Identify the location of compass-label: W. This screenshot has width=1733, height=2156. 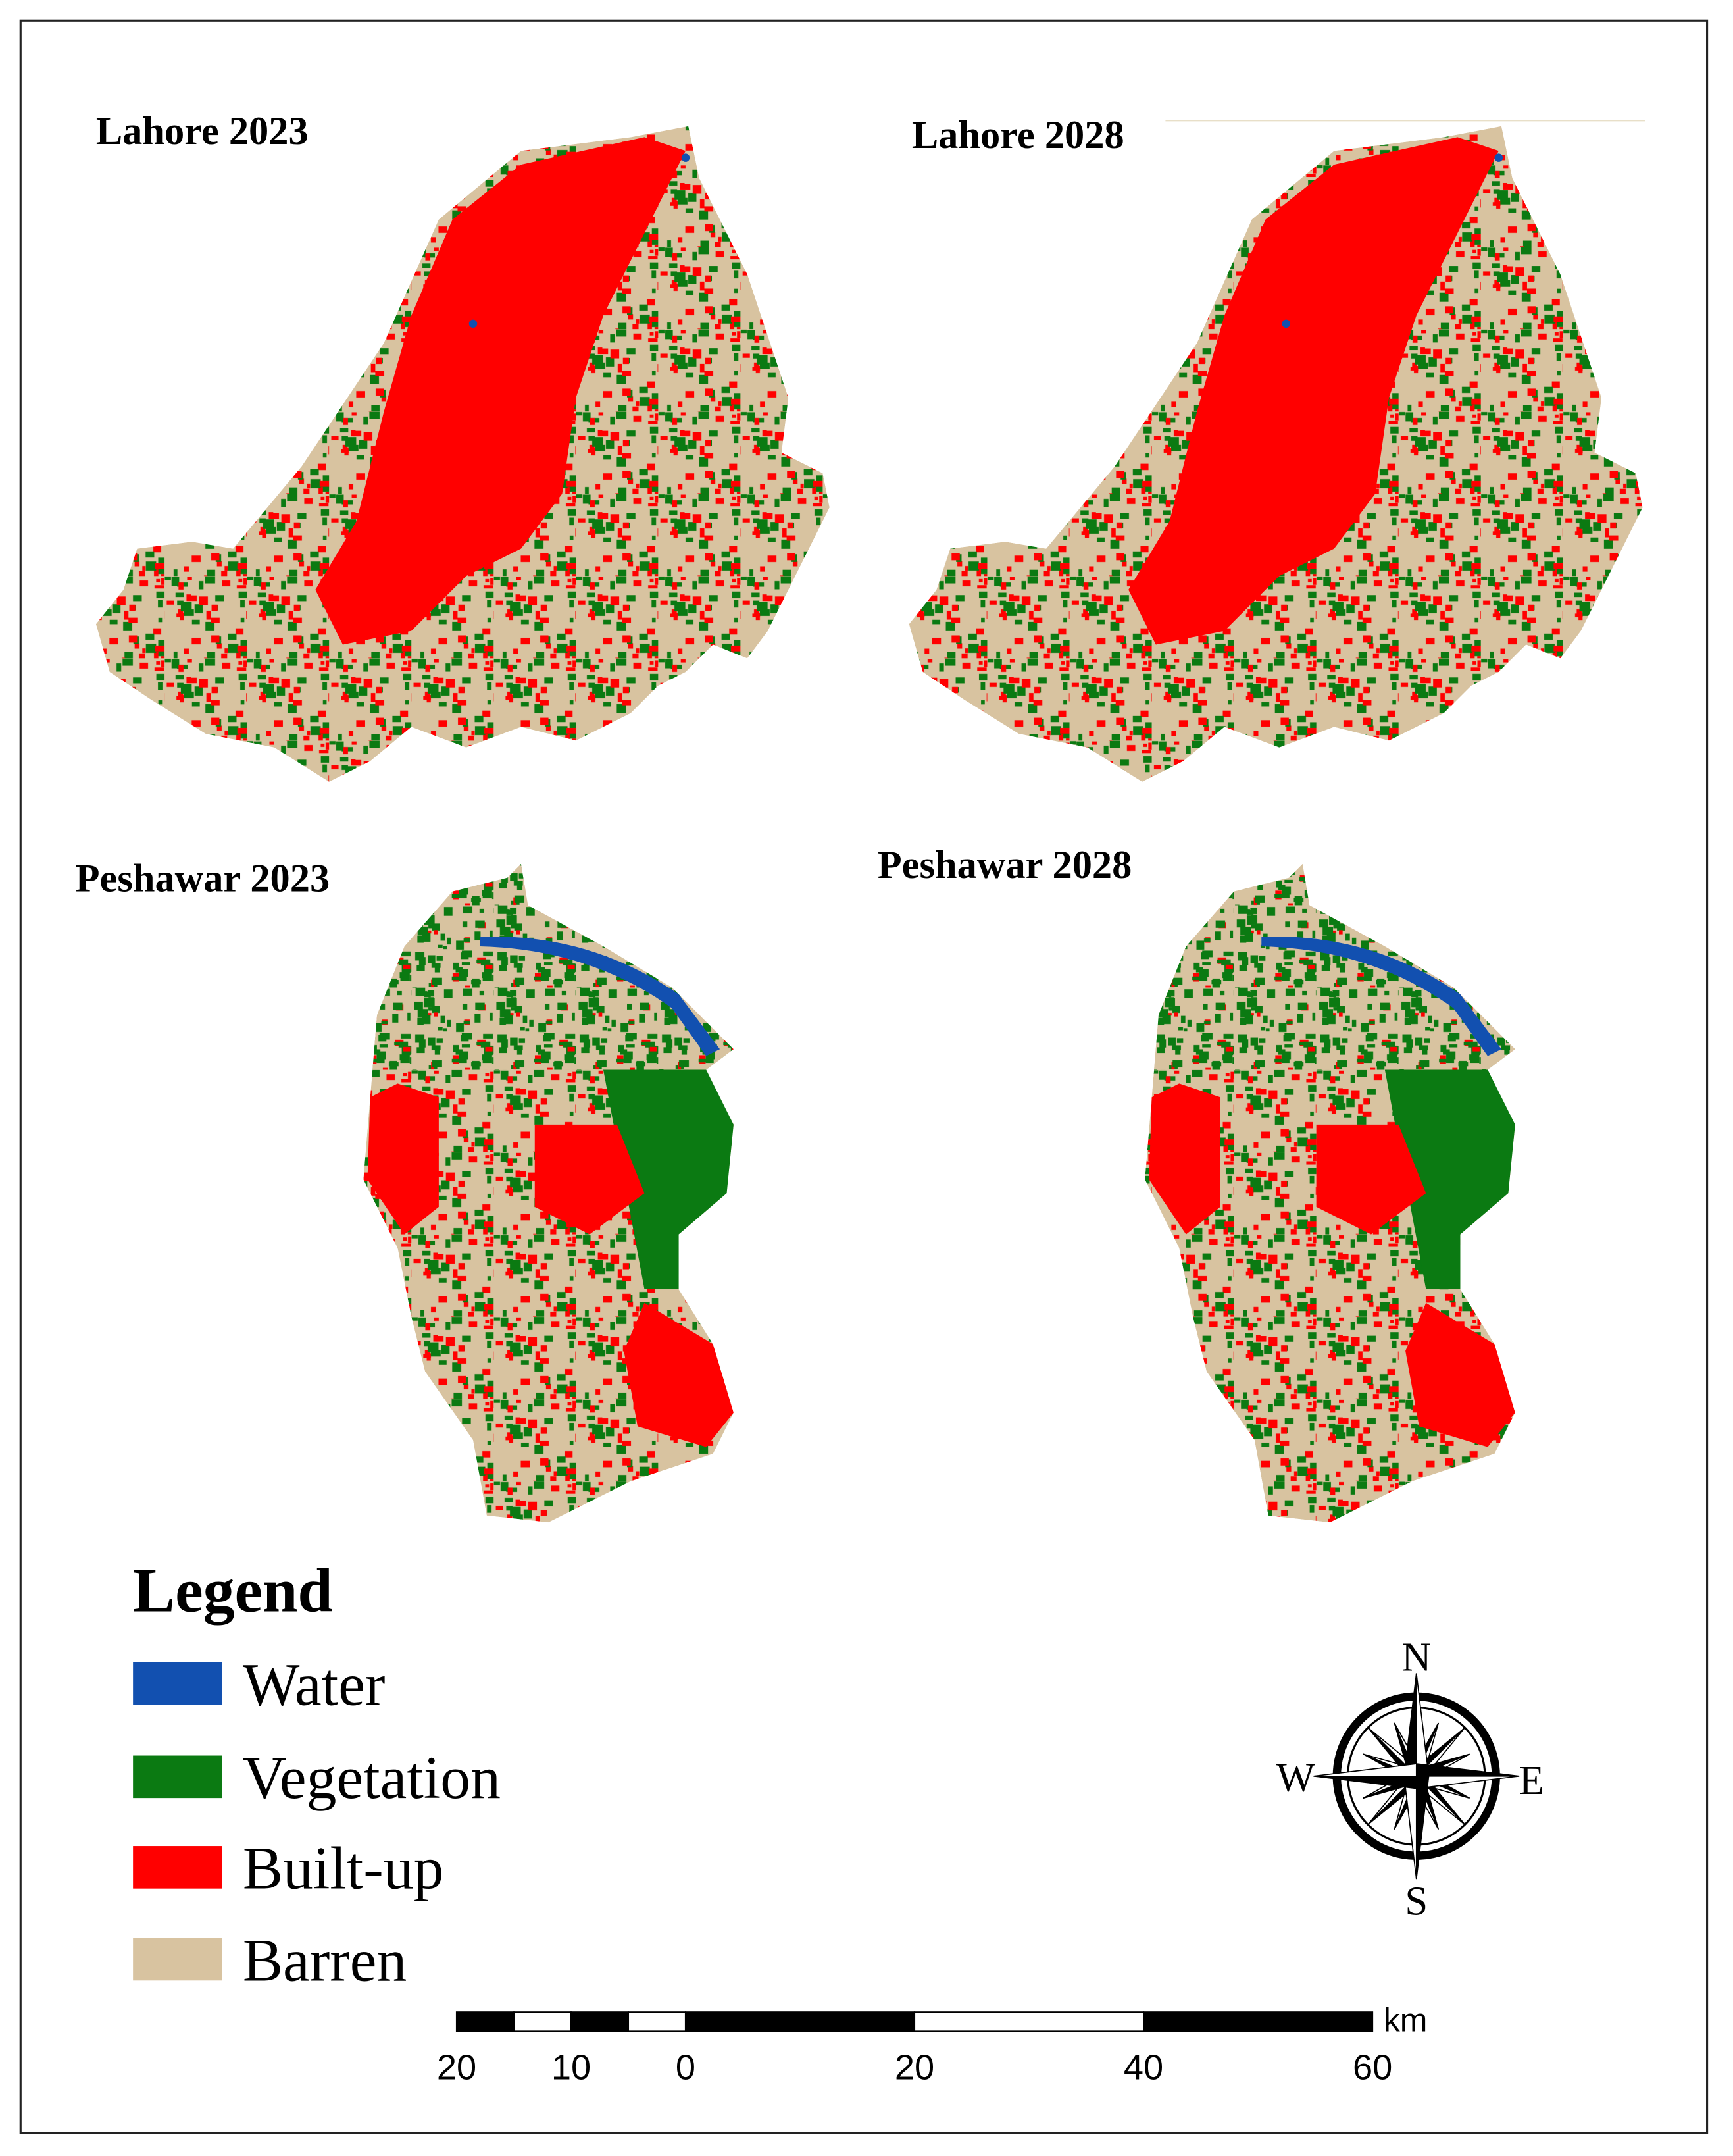
(1295, 1778).